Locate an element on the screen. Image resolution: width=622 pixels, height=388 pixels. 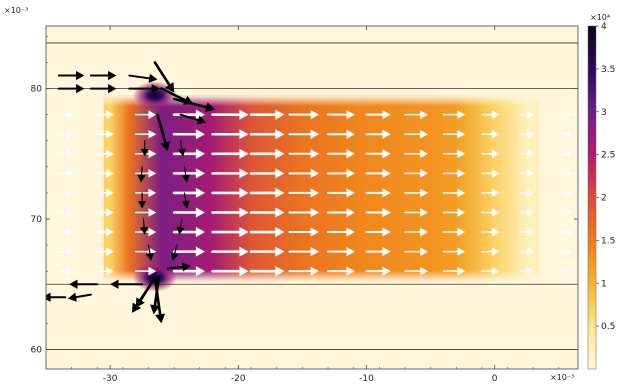
colorbar: 0.5 1 1.5 2 2.5 3 3.5 4 ×10⁴ is located at coordinates (601, 191).